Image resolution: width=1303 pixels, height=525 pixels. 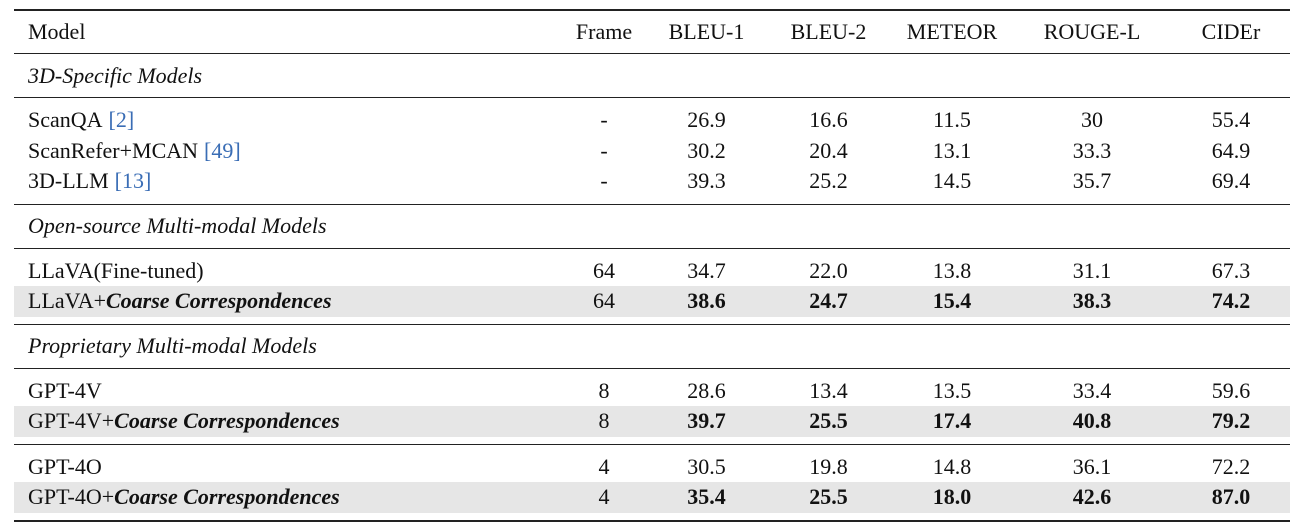 I want to click on score-cell: 30.5, so click(x=706, y=466).